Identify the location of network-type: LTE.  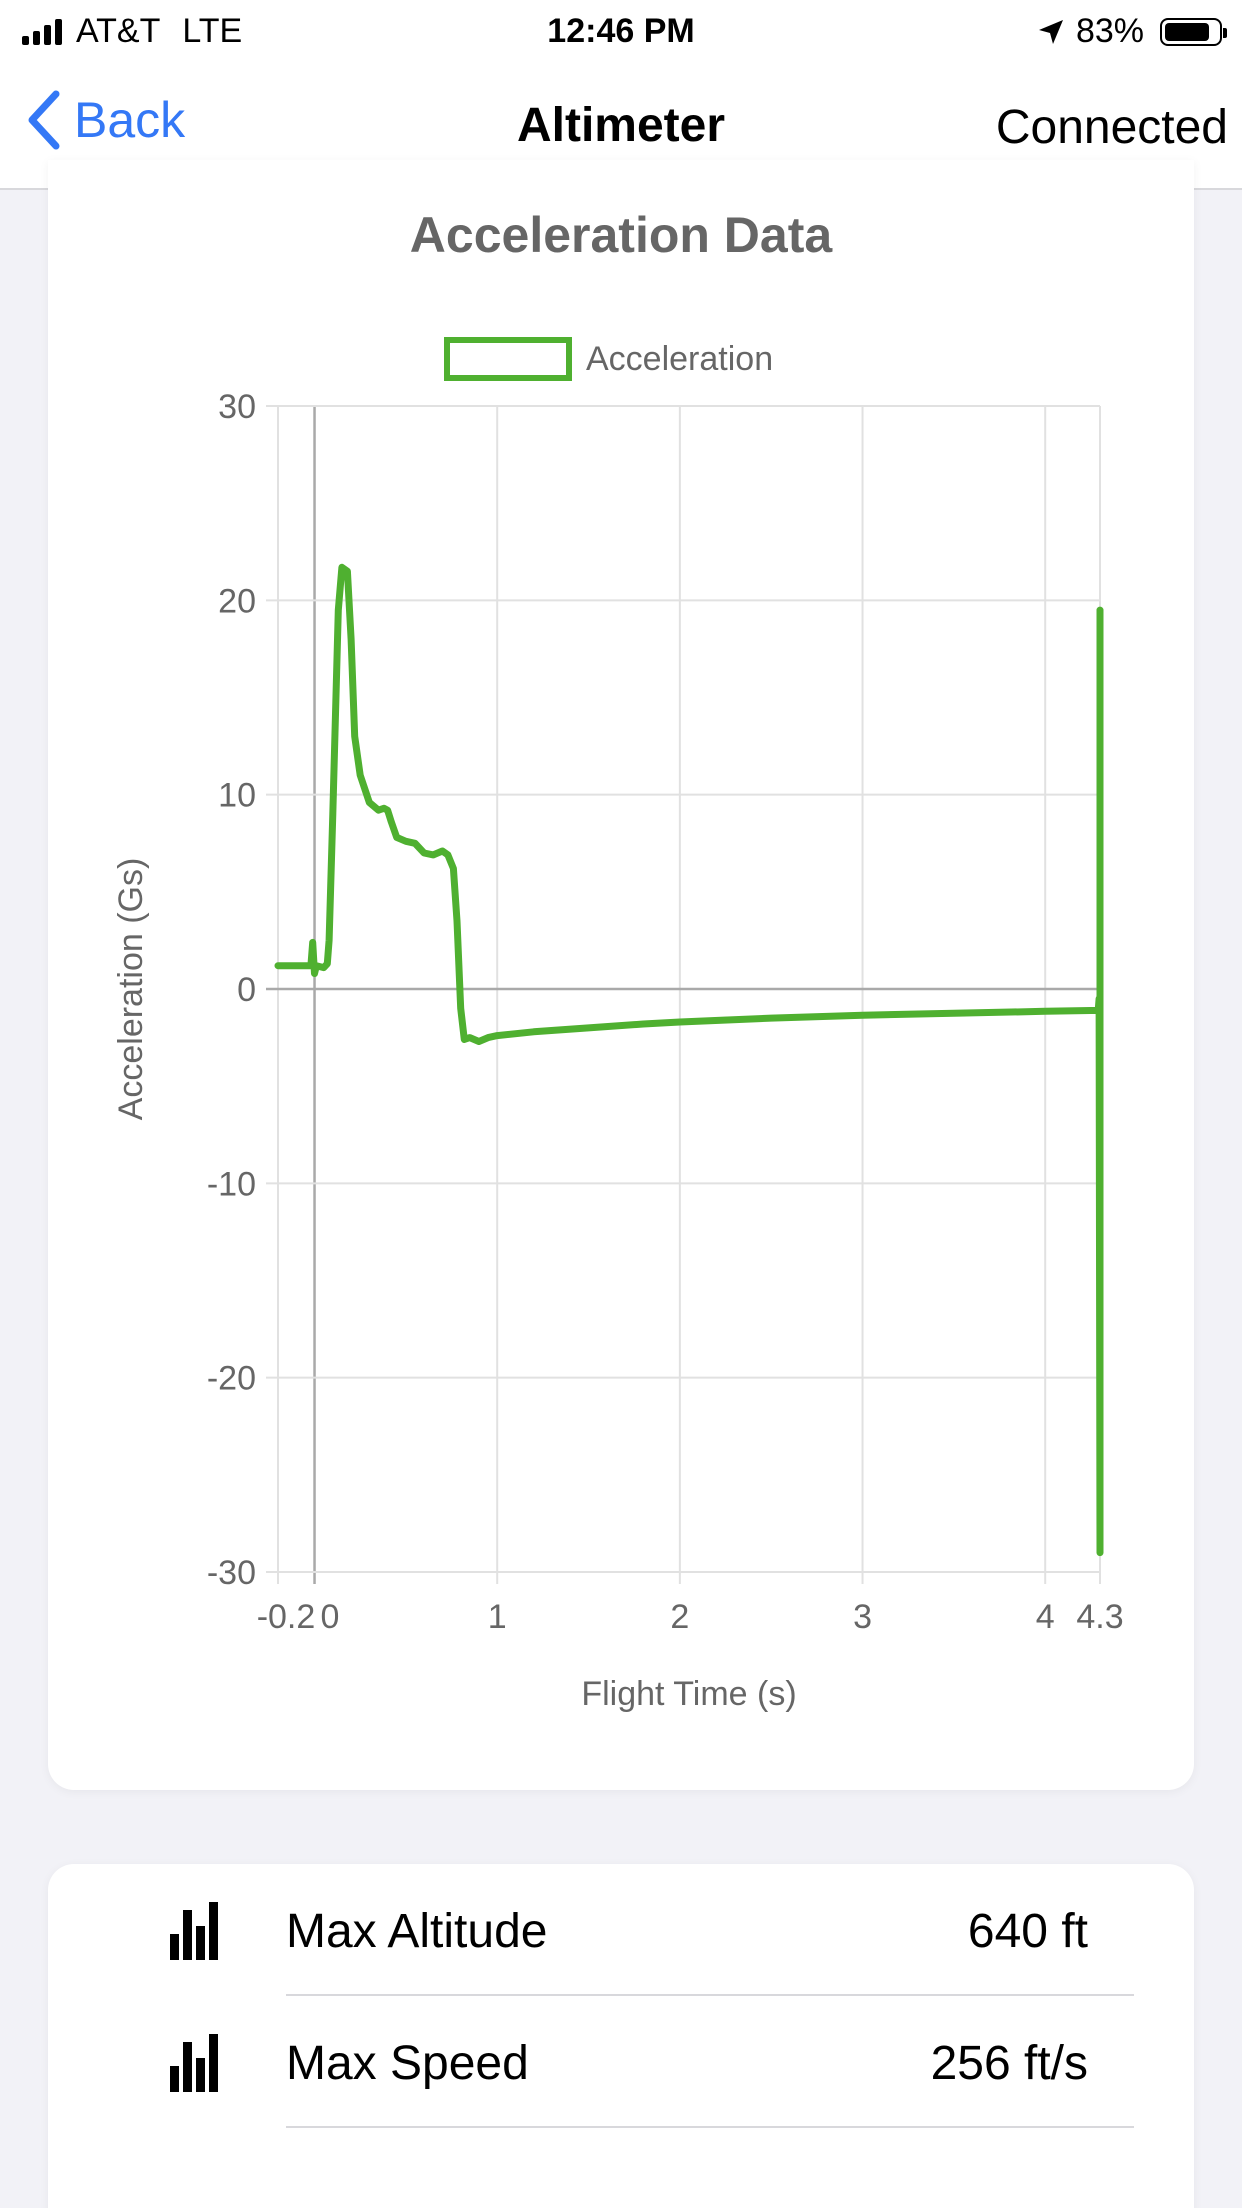
(212, 31).